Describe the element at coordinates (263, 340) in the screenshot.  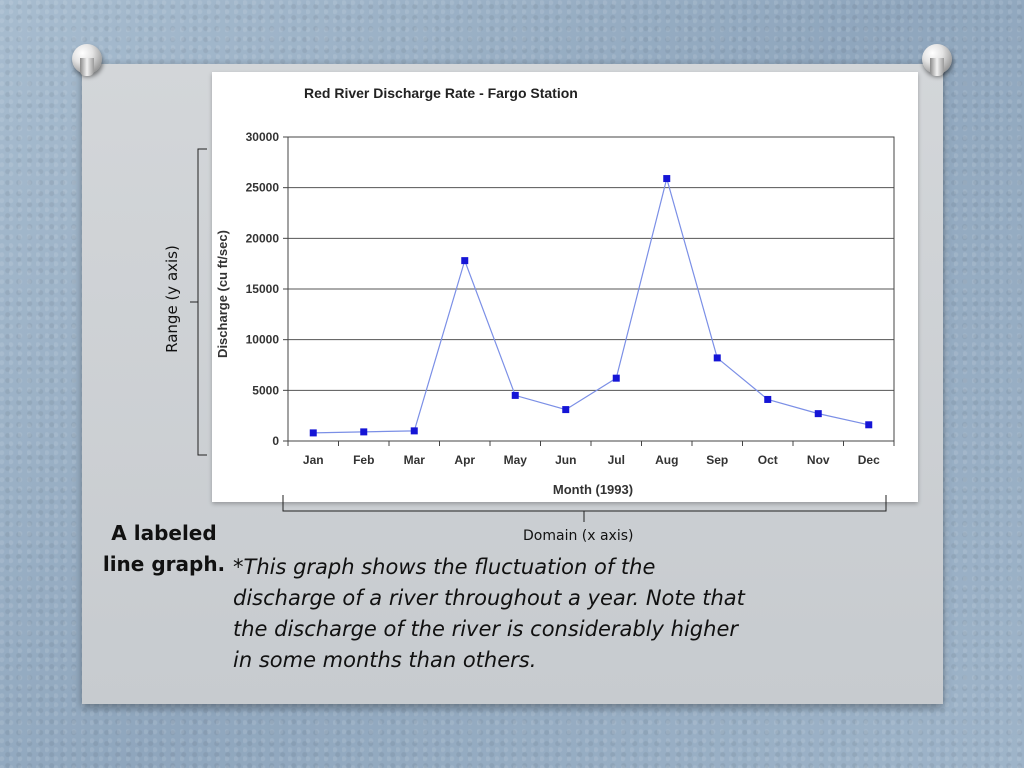
I see `y-tick-label: 10000` at that location.